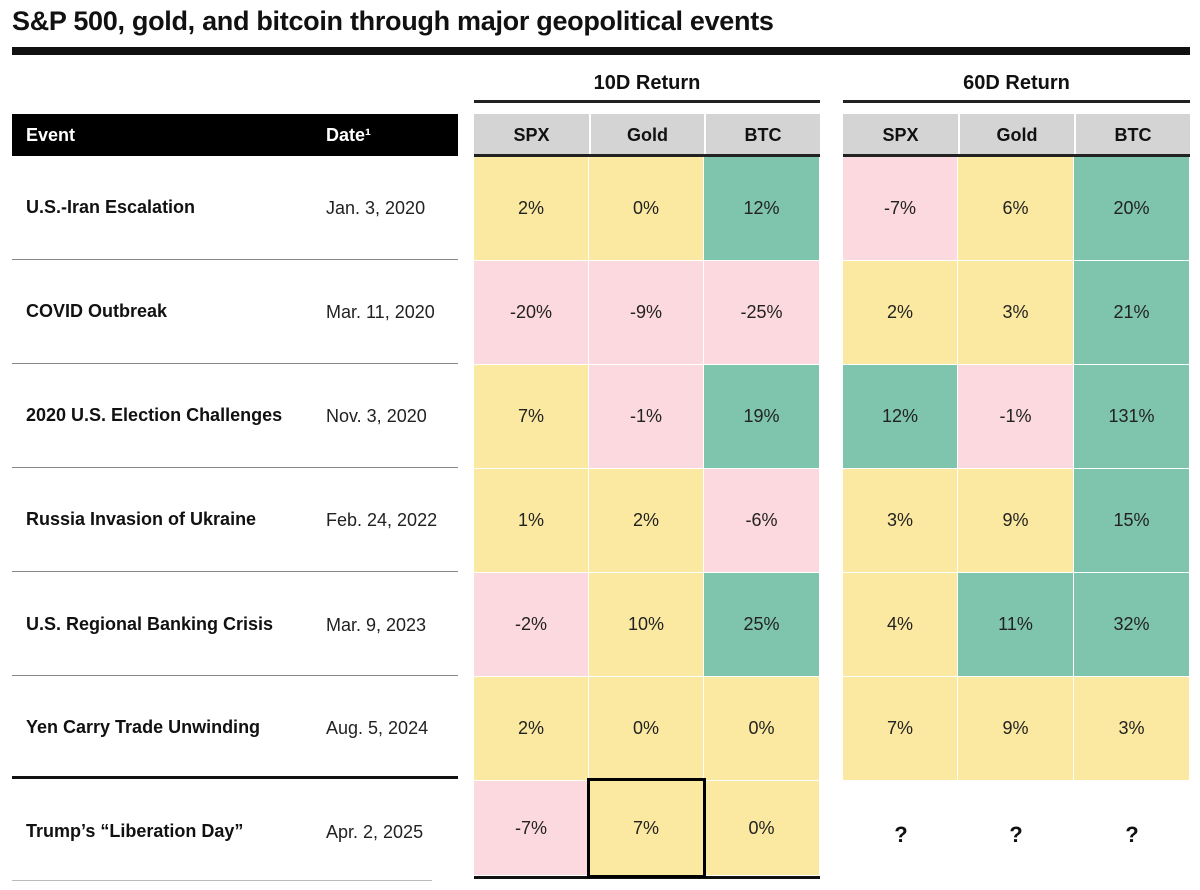 The height and width of the screenshot is (890, 1200). What do you see at coordinates (1132, 834) in the screenshot?
I see `unknown-60d-btc: ?` at bounding box center [1132, 834].